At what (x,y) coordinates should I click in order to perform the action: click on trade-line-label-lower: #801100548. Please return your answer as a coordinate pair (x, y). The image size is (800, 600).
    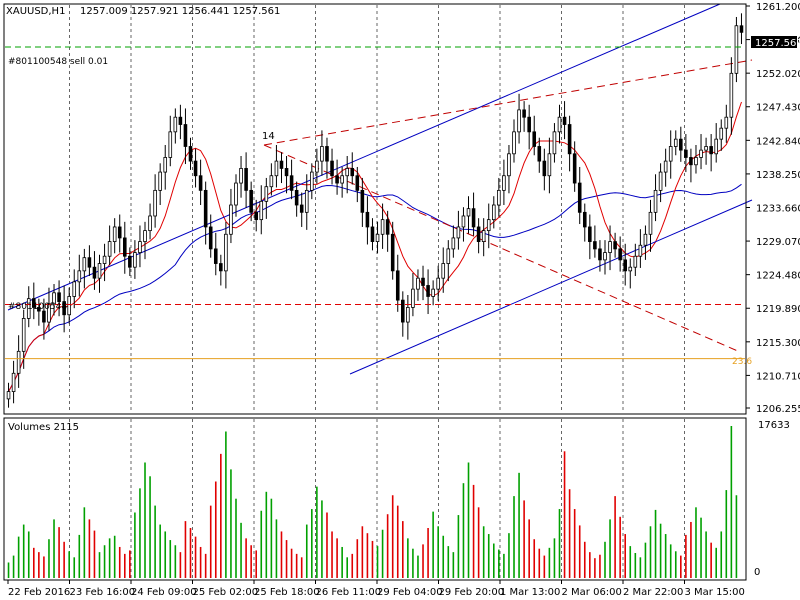
    Looking at the image, I should click on (37, 307).